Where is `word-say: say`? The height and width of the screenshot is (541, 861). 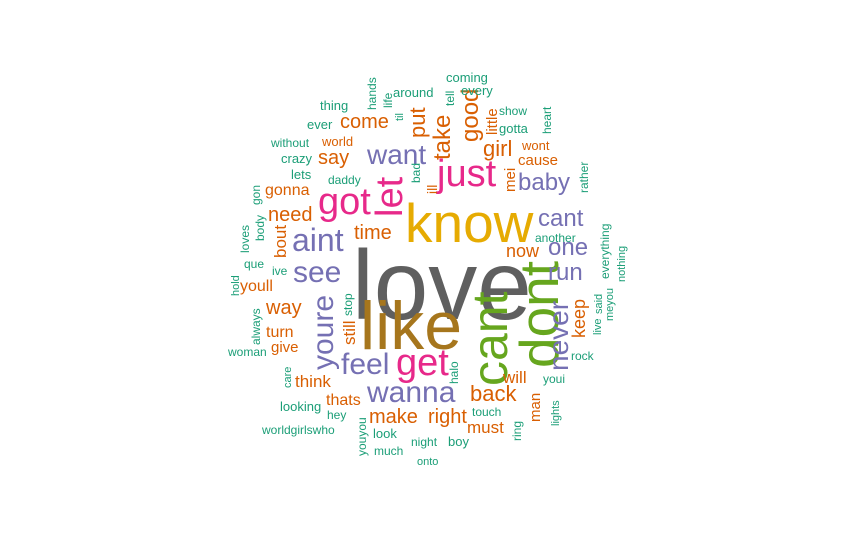 word-say: say is located at coordinates (334, 158).